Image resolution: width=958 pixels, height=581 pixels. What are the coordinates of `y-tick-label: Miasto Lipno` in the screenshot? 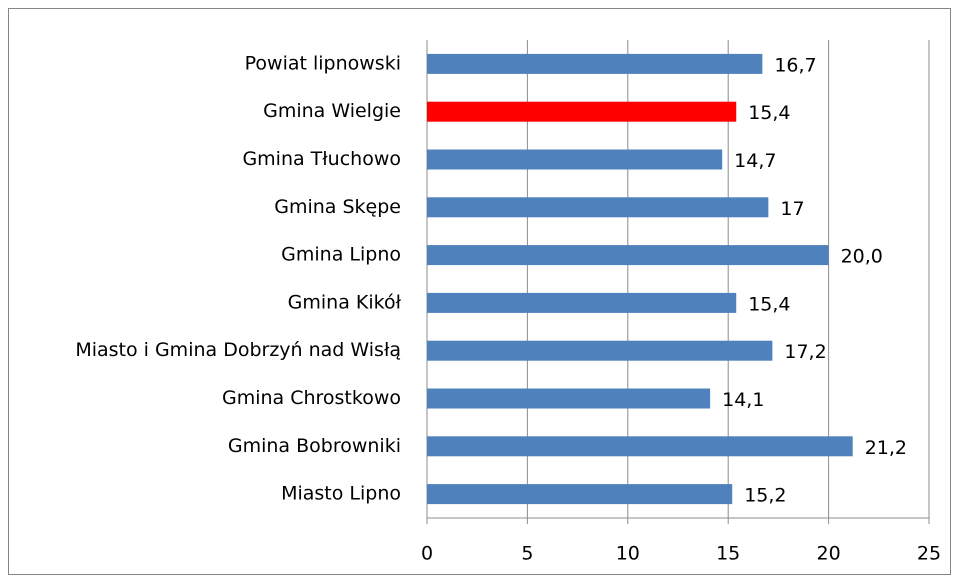 It's located at (341, 494).